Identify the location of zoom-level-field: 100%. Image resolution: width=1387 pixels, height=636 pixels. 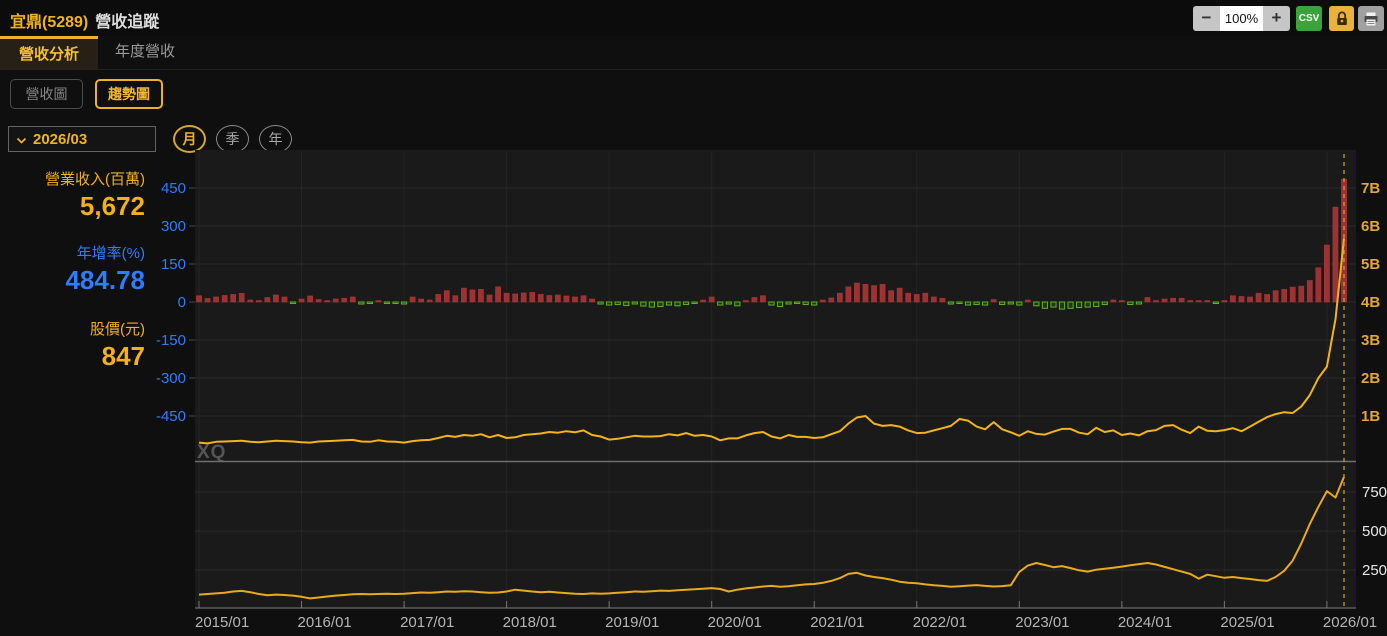
(1241, 18).